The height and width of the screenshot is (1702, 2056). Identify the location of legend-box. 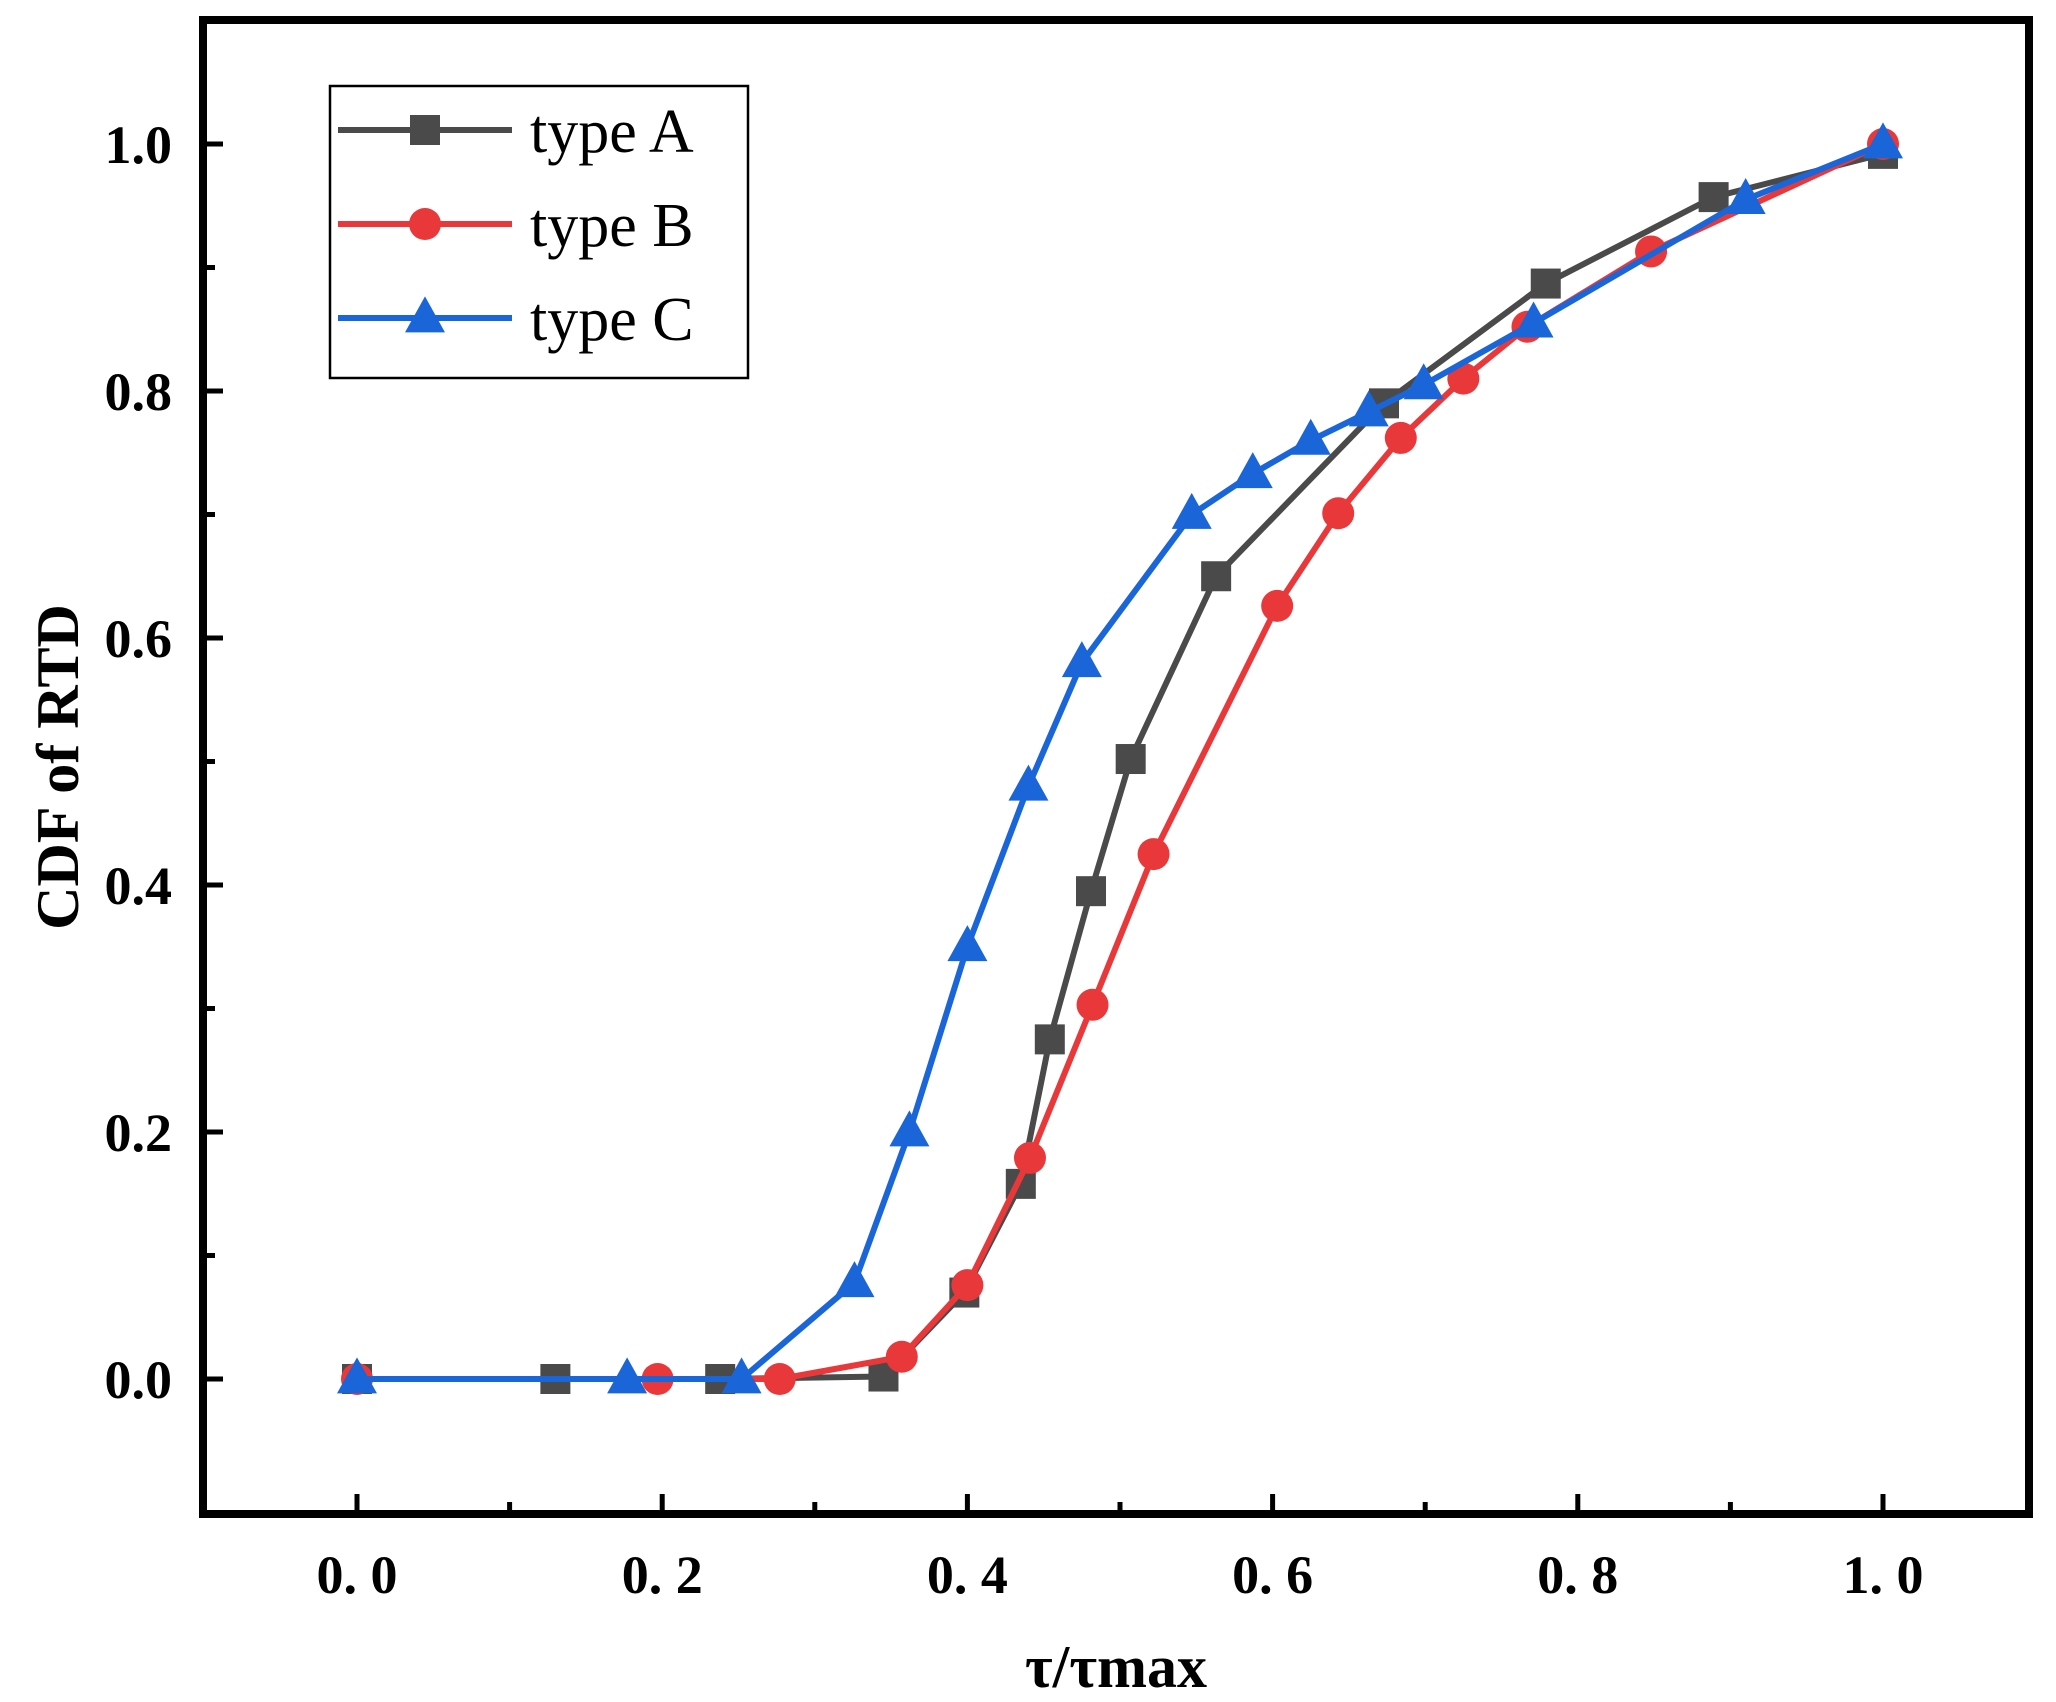
(539, 232).